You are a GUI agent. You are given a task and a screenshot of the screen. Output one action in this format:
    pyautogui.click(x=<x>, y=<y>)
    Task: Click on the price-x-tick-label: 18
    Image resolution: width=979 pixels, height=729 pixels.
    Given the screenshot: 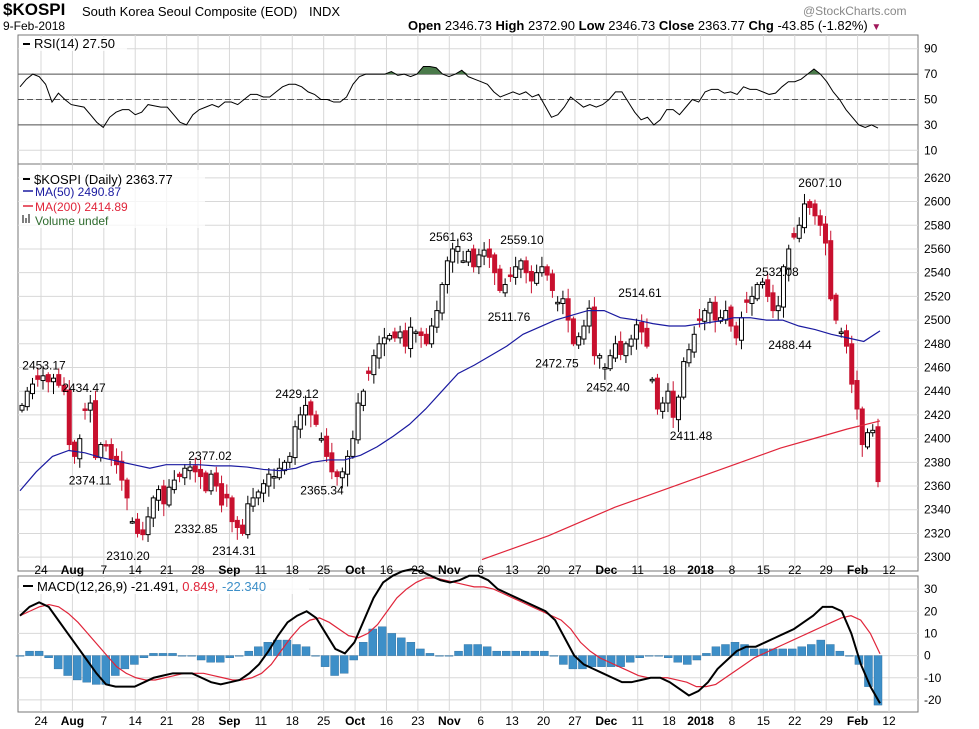 What is the action you would take?
    pyautogui.click(x=669, y=570)
    